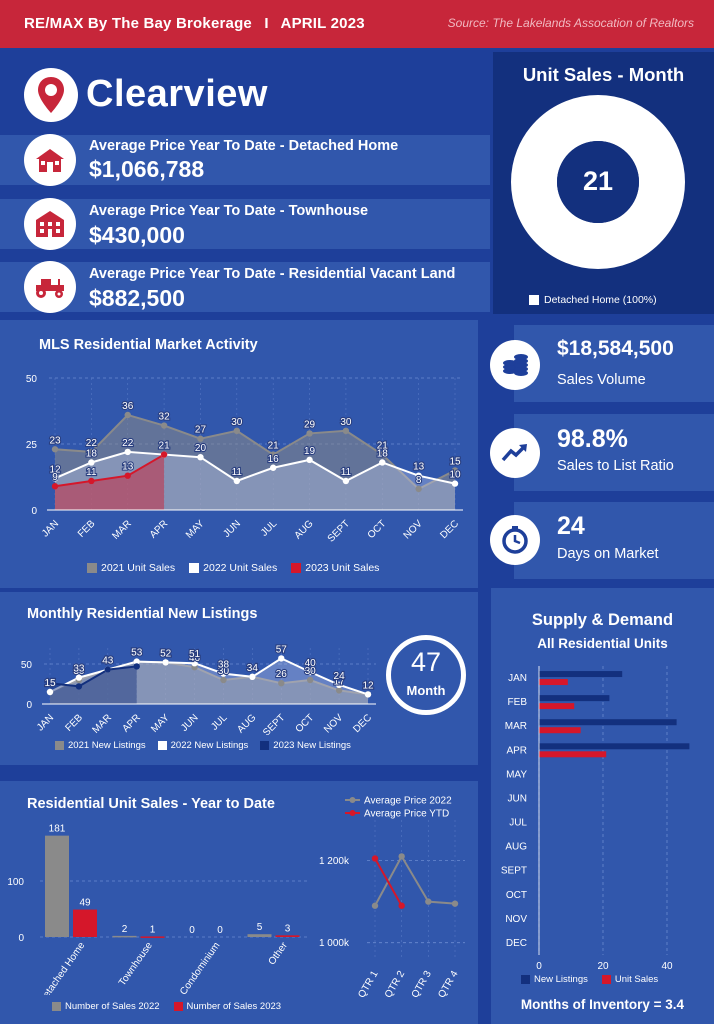  Describe the element at coordinates (608, 722) in the screenshot. I see `supply-bar-new-listings` at that location.